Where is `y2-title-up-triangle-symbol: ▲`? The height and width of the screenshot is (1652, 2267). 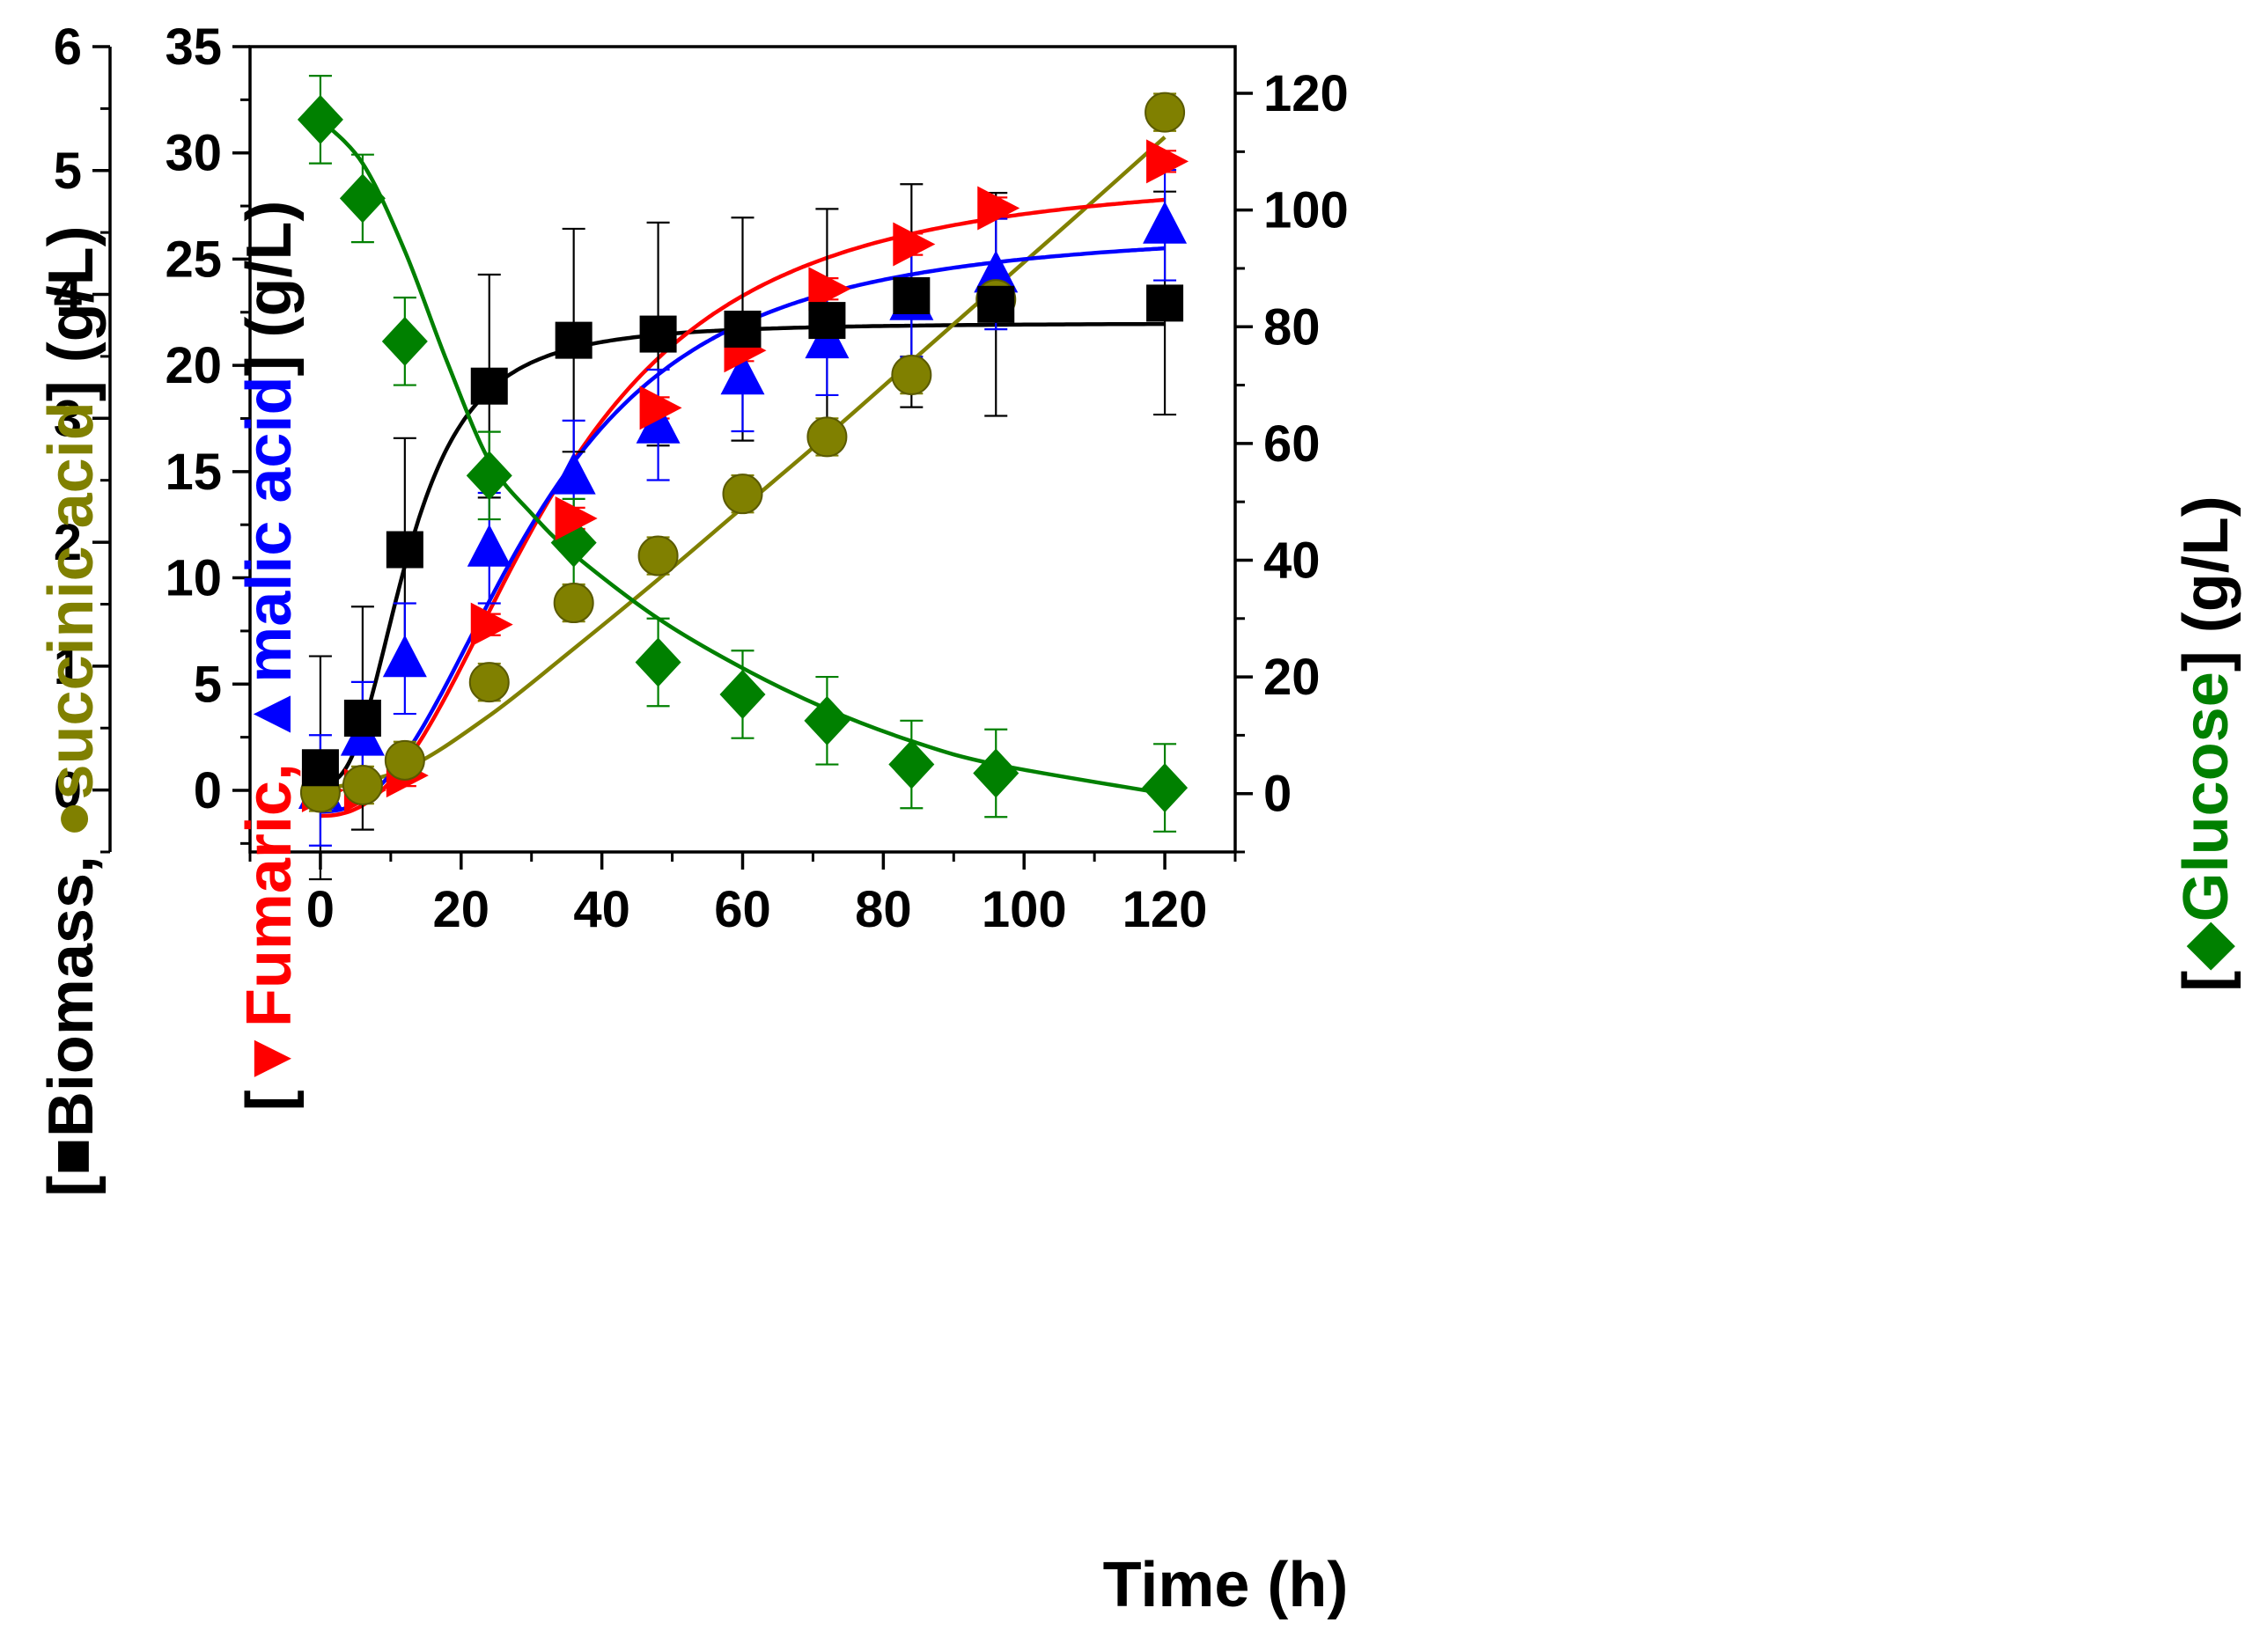
y2-title-up-triangle-symbol: ▲ is located at coordinates (269, 714).